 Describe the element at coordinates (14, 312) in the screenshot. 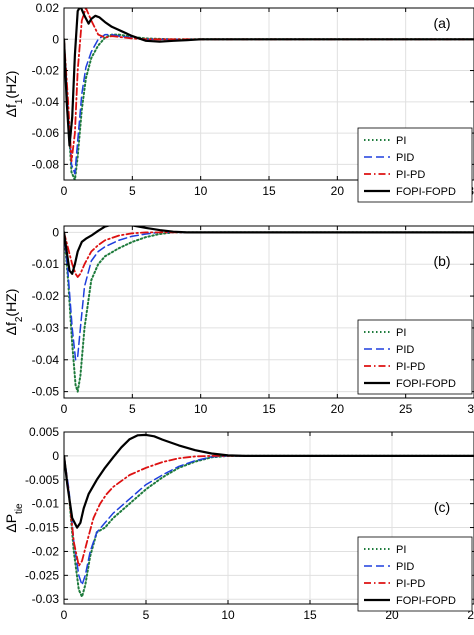

I see `y-axis-label: Δf2(HZ)` at that location.